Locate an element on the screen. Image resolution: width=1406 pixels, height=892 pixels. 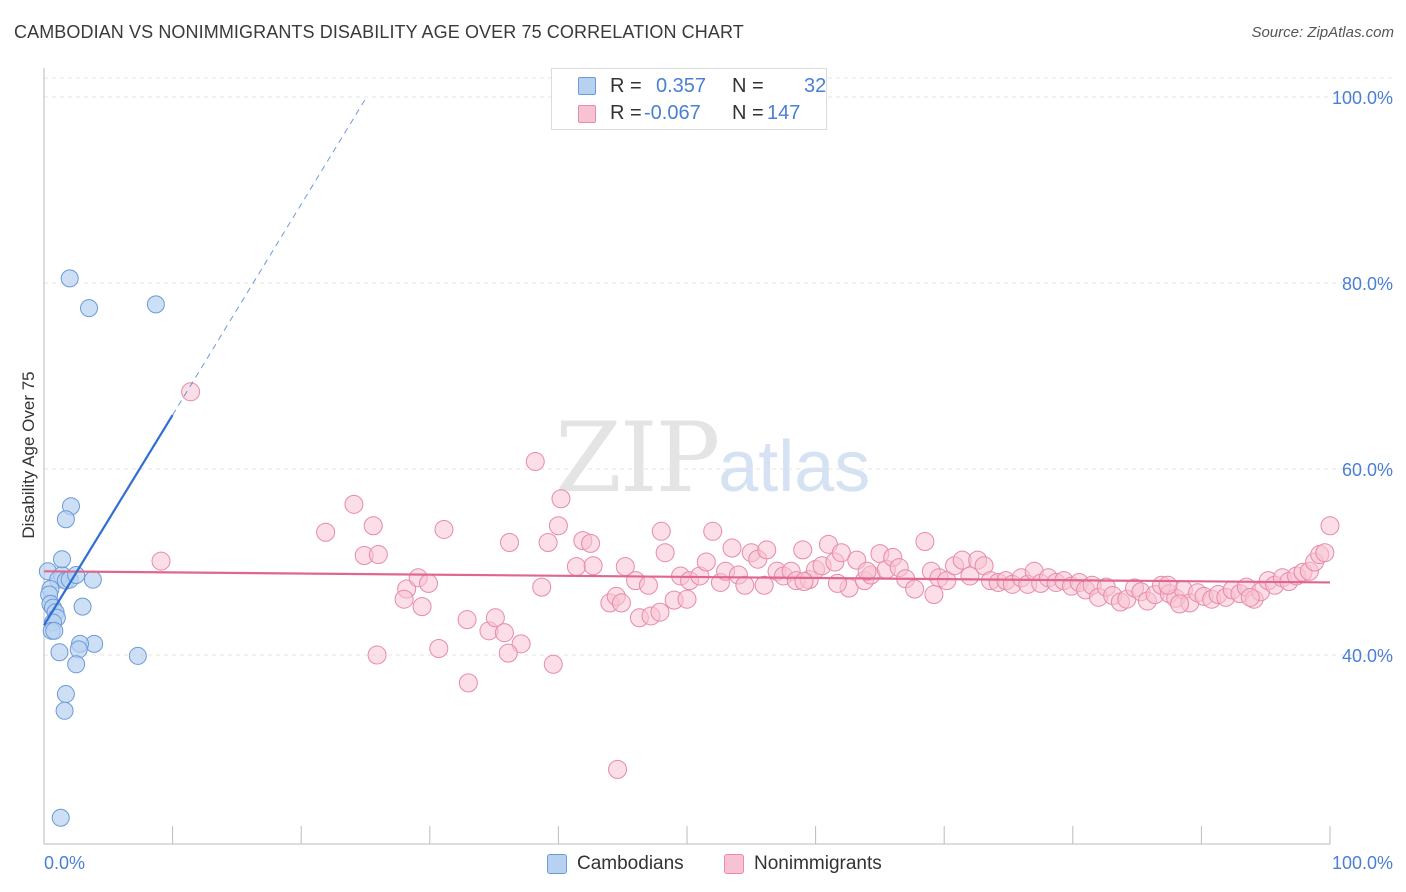
legend-item-cambodians: Cambodians is located at coordinates (615, 864).